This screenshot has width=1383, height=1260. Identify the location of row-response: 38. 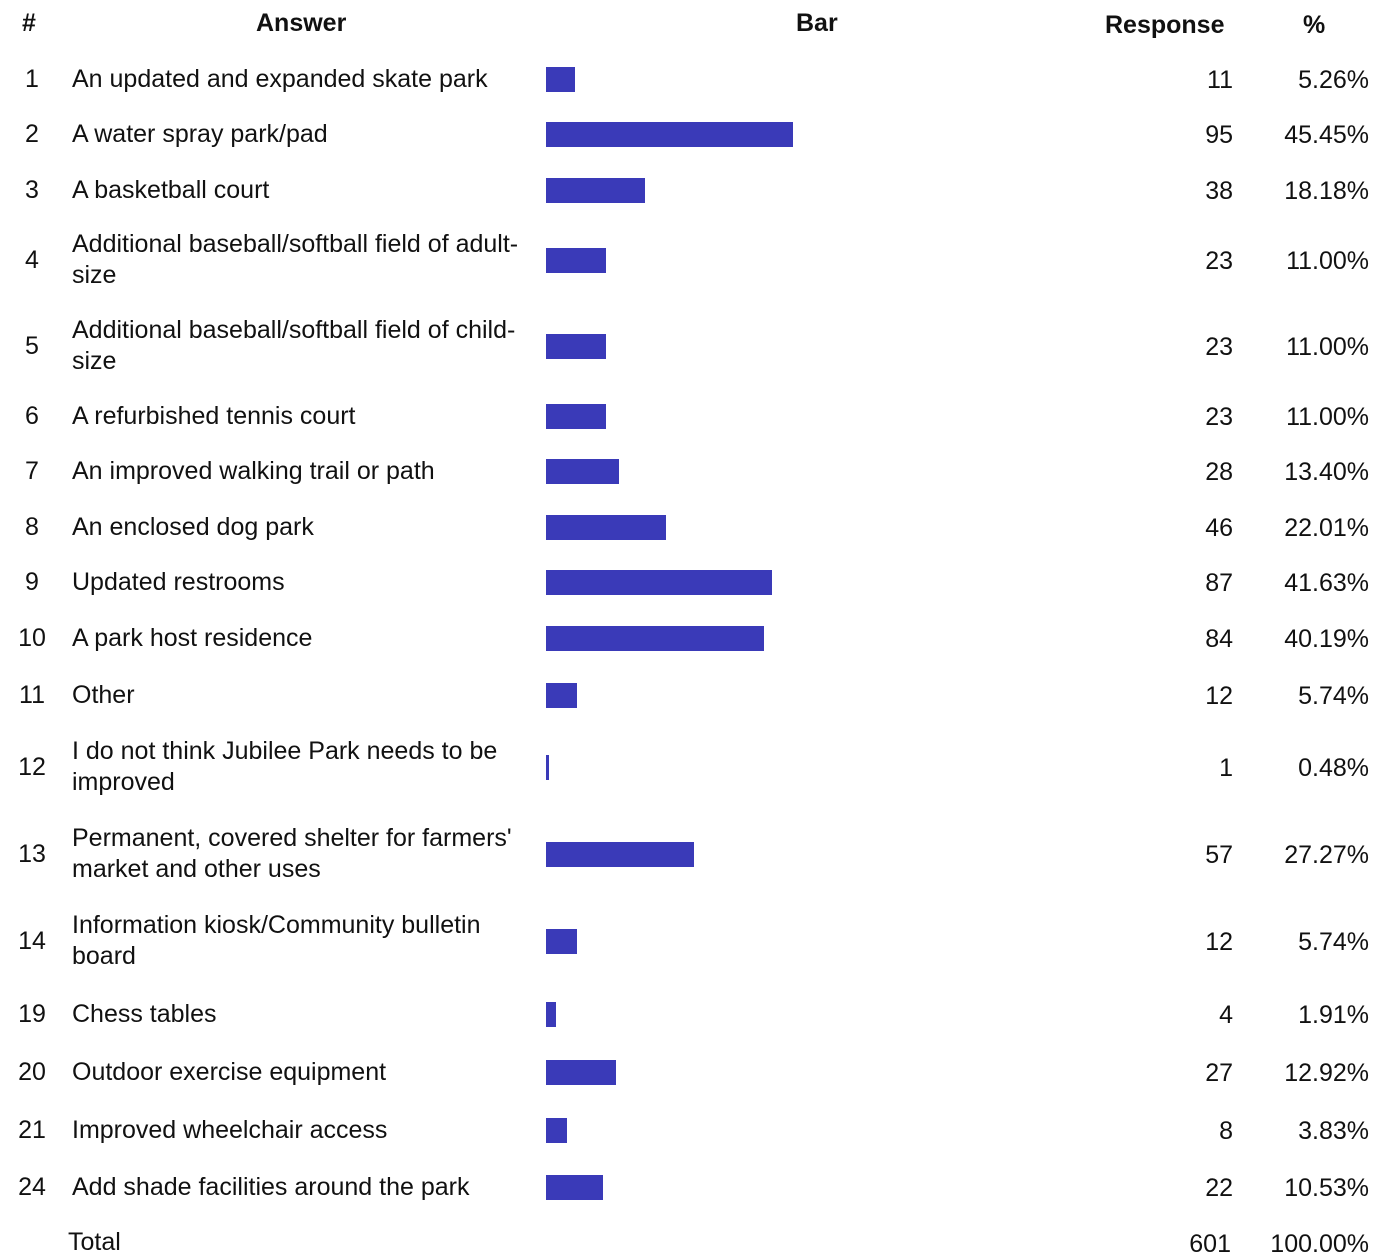
(1219, 191).